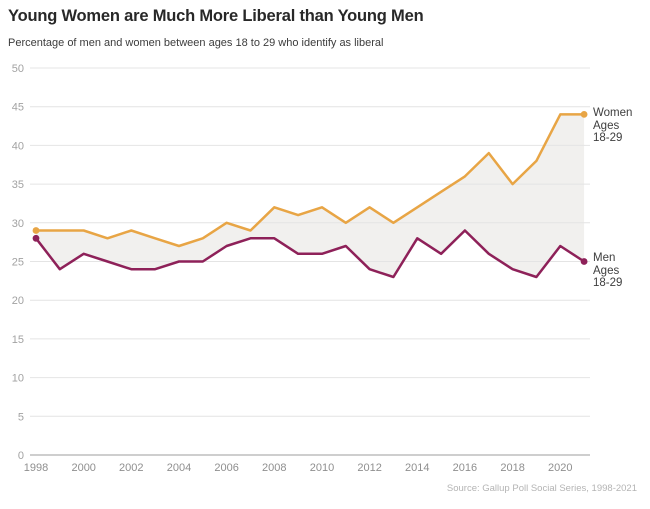 This screenshot has height=509, width=650. I want to click on x-tick-label: 2016, so click(465, 468).